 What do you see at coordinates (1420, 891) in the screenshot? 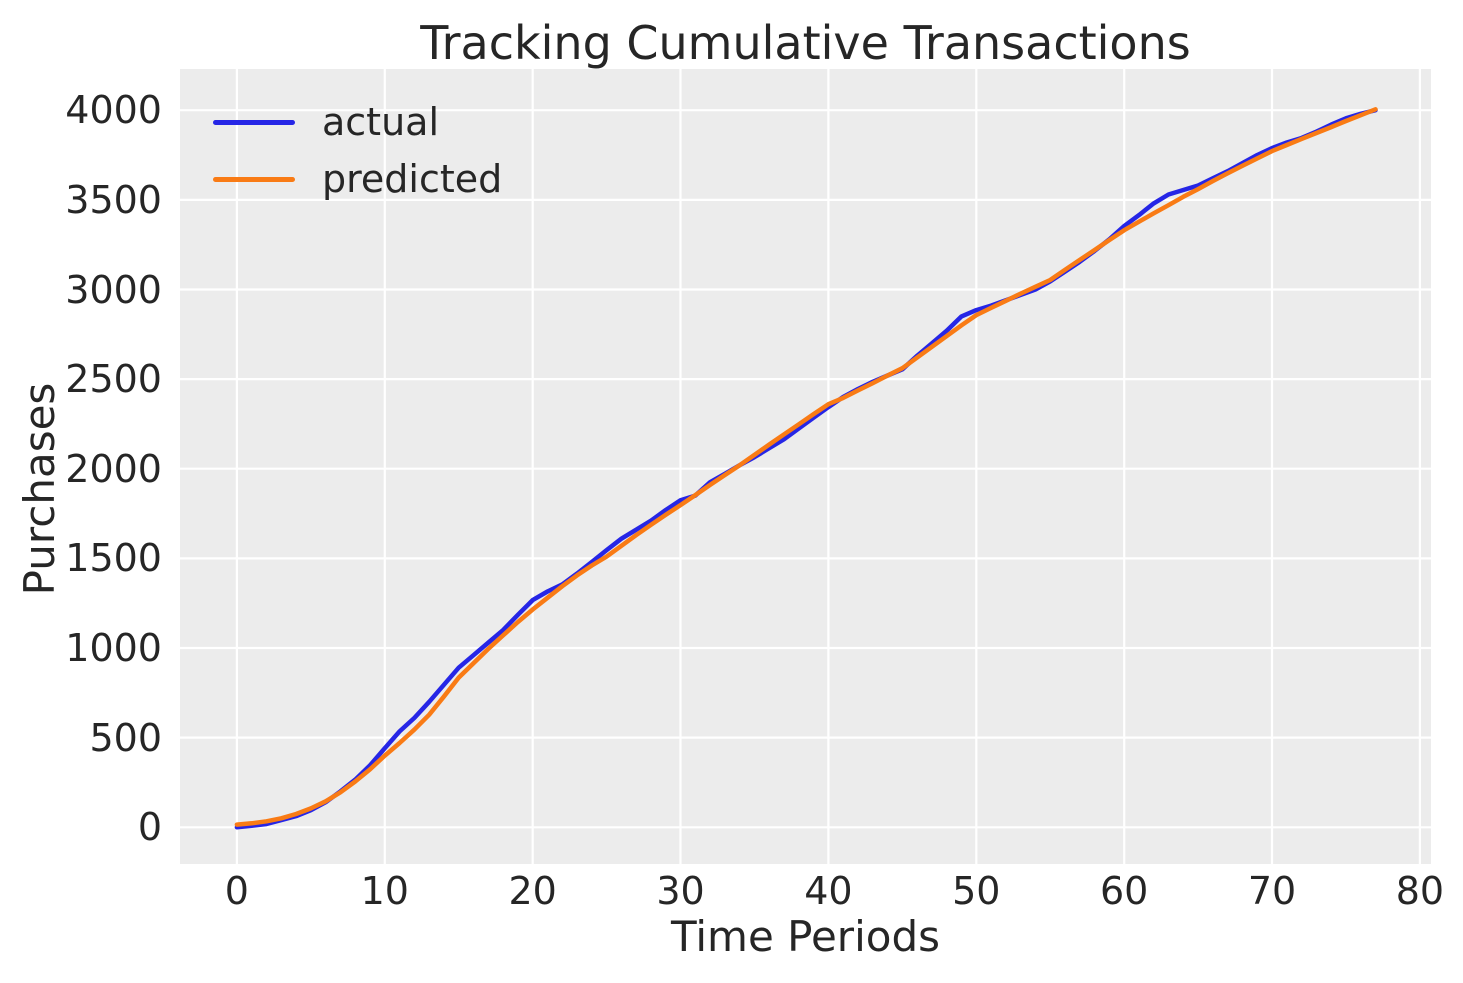
I see `x-tick-label: 80` at bounding box center [1420, 891].